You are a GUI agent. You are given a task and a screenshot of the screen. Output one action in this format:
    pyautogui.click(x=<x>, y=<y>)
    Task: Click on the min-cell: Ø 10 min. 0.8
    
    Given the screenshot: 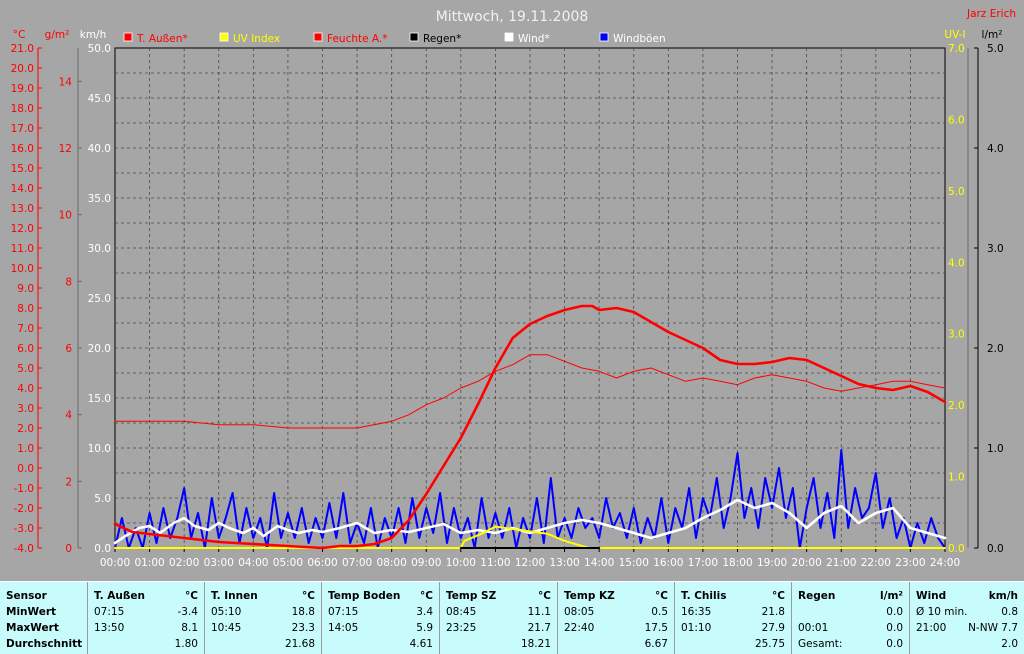 What is the action you would take?
    pyautogui.click(x=967, y=612)
    